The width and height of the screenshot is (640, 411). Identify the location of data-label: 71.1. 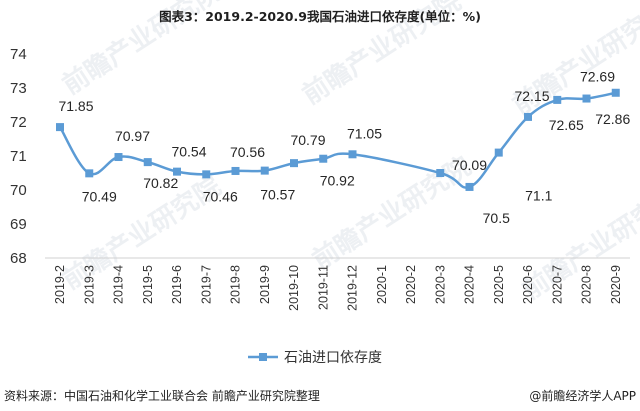
(538, 196).